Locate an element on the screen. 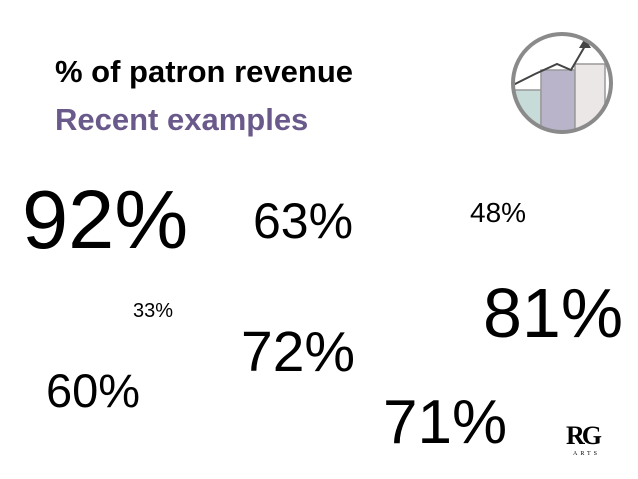 This screenshot has width=638, height=479. example-value: 48% is located at coordinates (498, 212).